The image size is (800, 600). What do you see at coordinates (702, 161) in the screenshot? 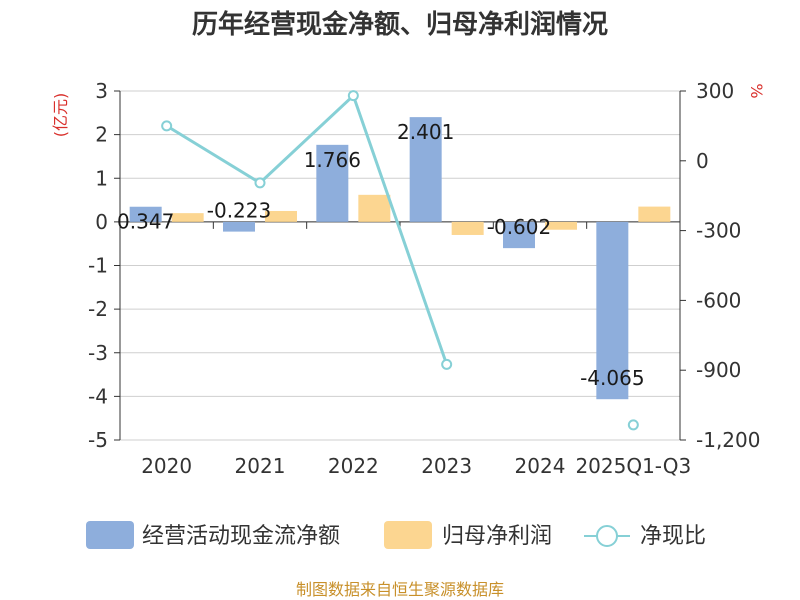
I see `right-tick-label: 0` at bounding box center [702, 161].